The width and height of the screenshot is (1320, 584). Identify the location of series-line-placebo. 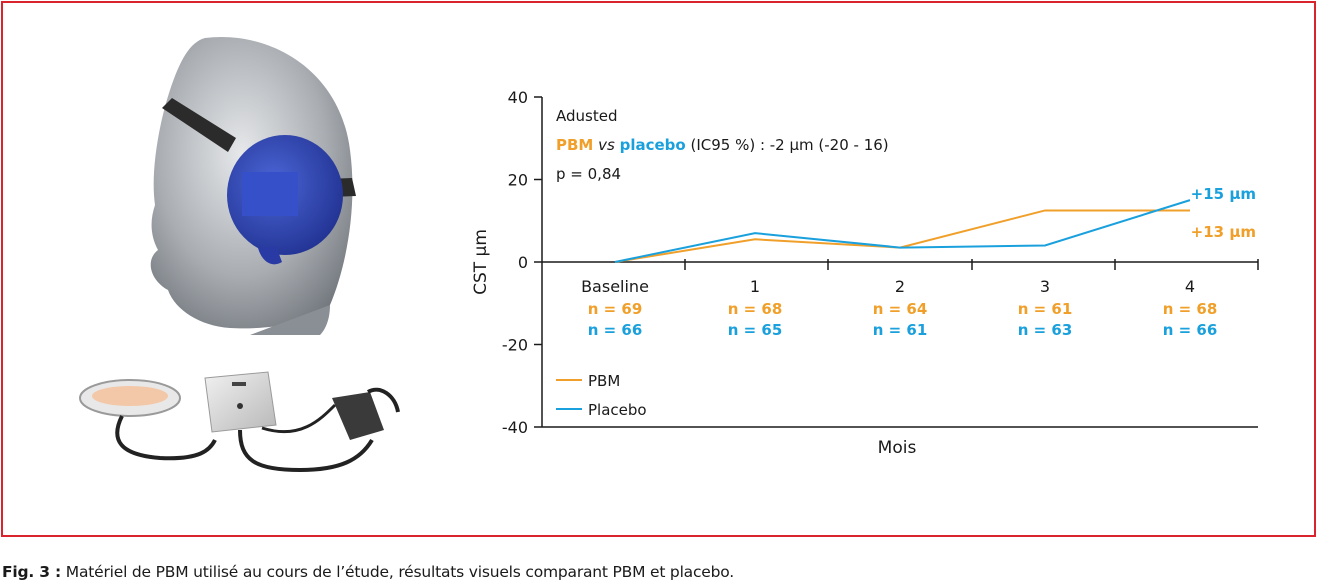
(902, 231).